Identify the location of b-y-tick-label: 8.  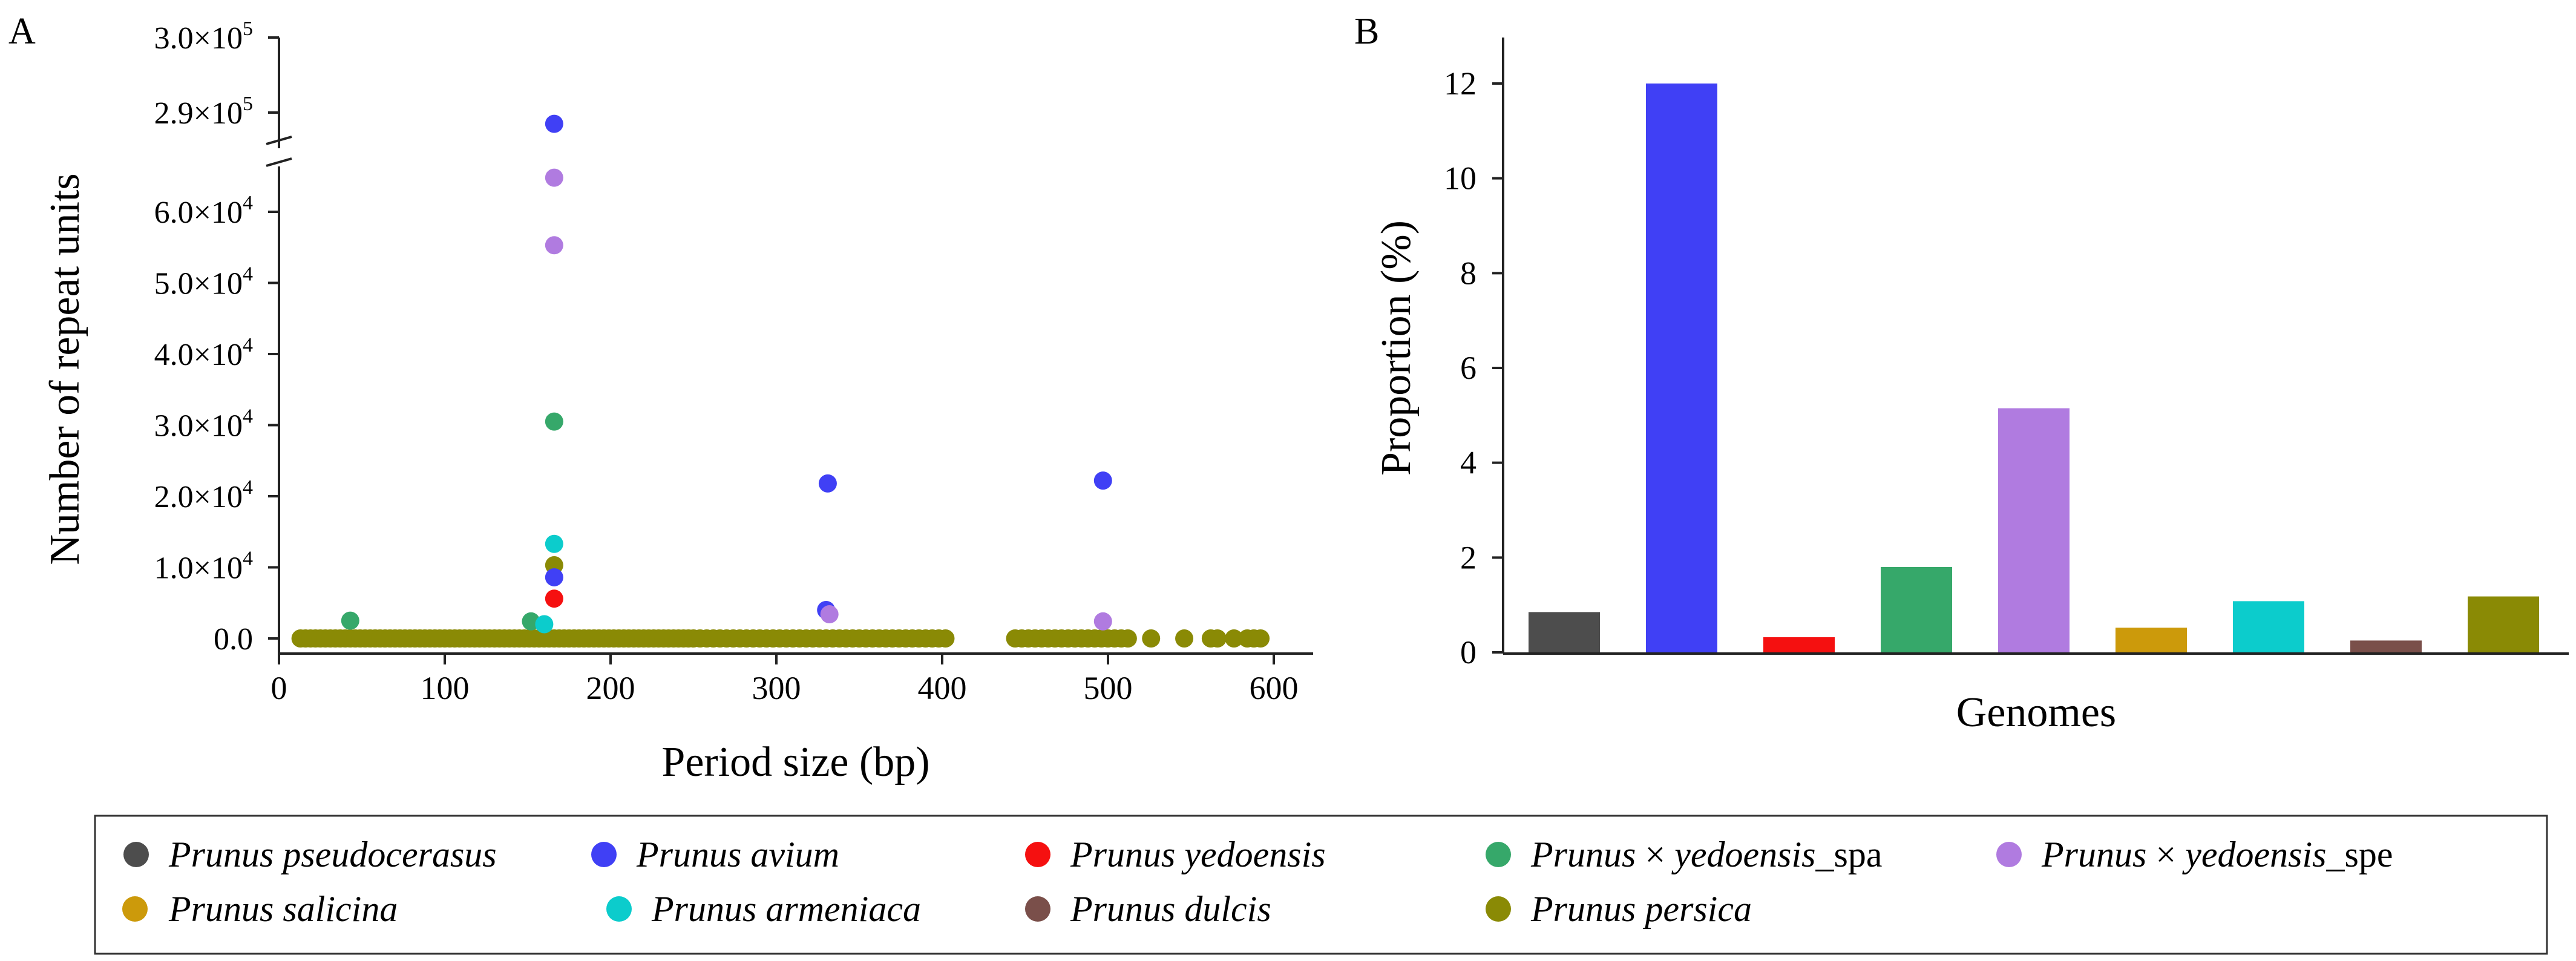
(1468, 273).